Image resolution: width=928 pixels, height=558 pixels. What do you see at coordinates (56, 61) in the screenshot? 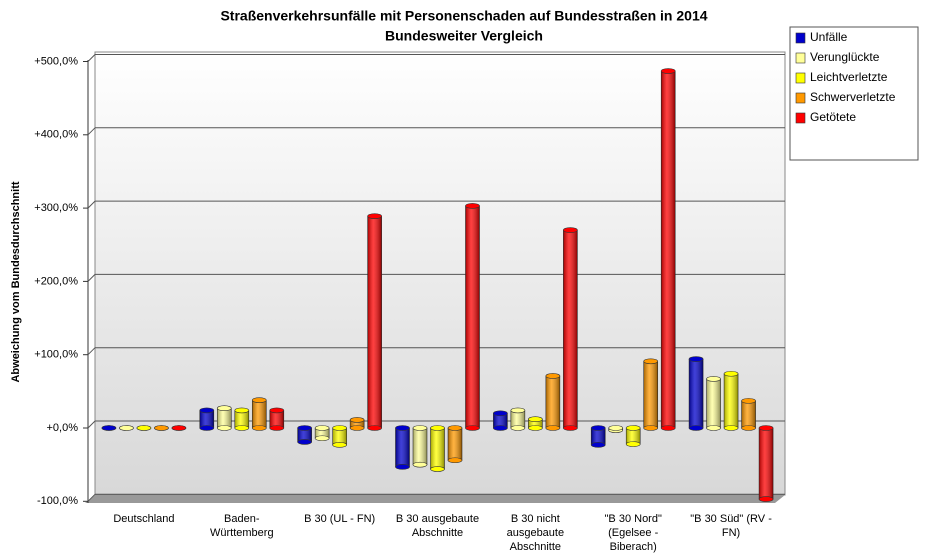
I see `y-tick-label: +500,0%` at bounding box center [56, 61].